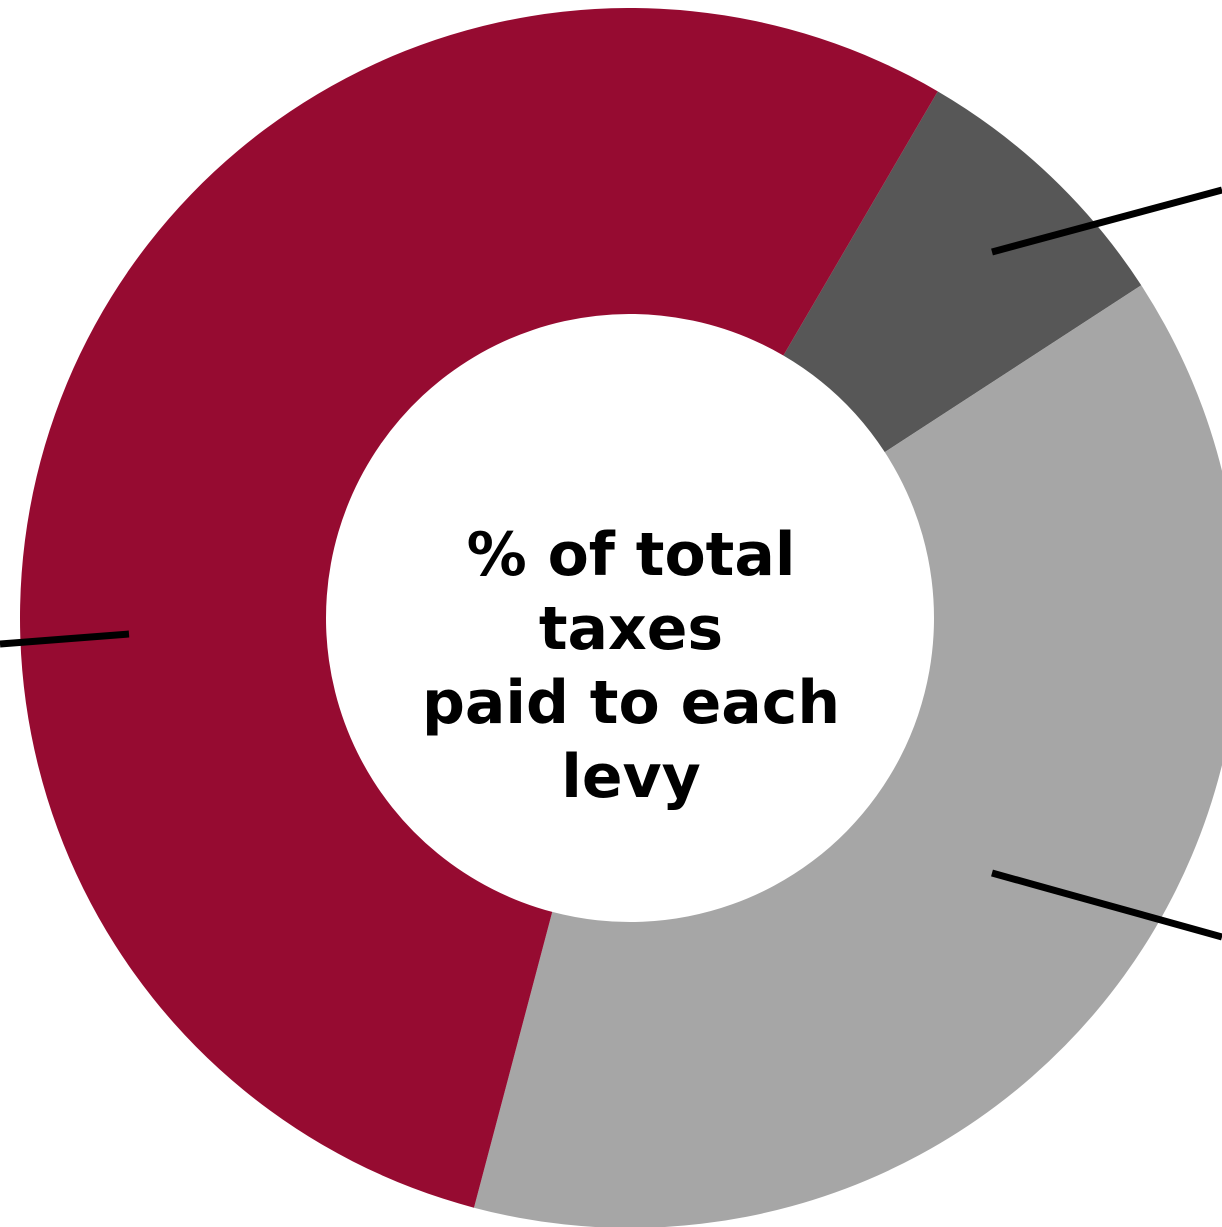  What do you see at coordinates (1106, 221) in the screenshot?
I see `leader-line-dark-gray` at bounding box center [1106, 221].